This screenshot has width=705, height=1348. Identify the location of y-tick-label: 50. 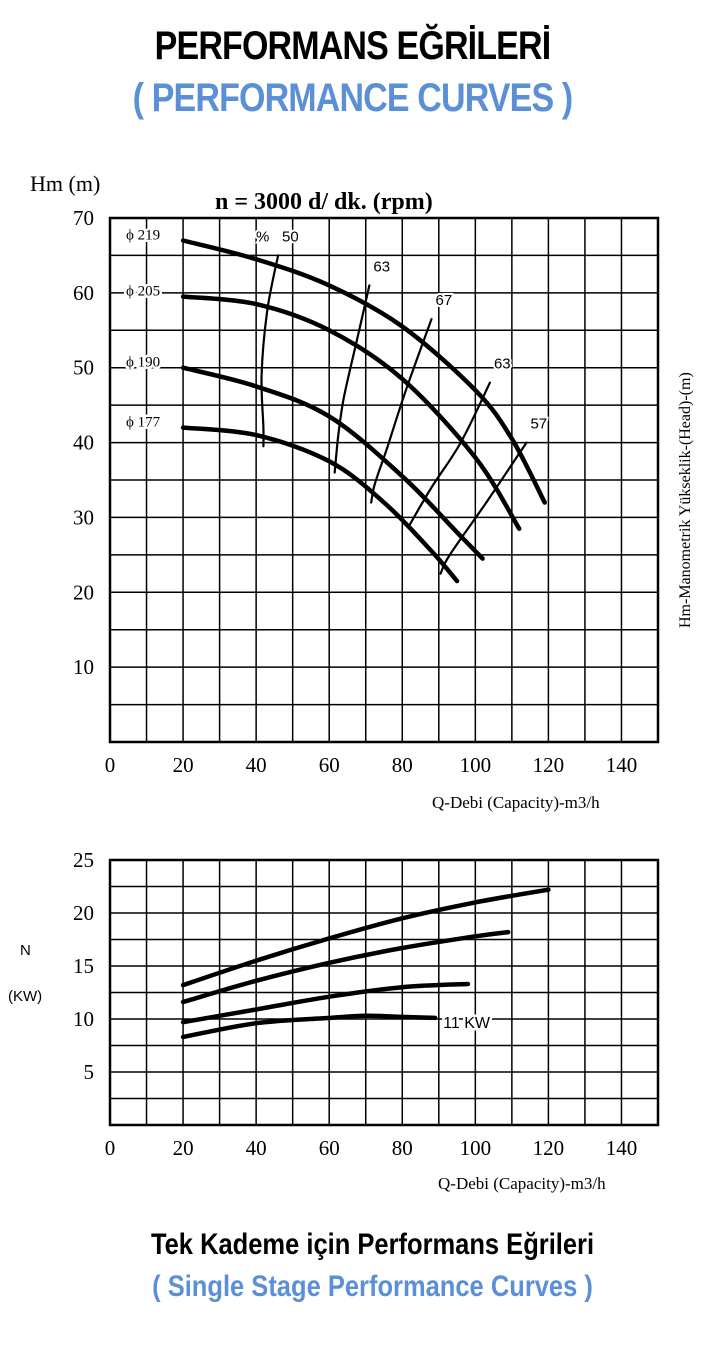
(83, 368).